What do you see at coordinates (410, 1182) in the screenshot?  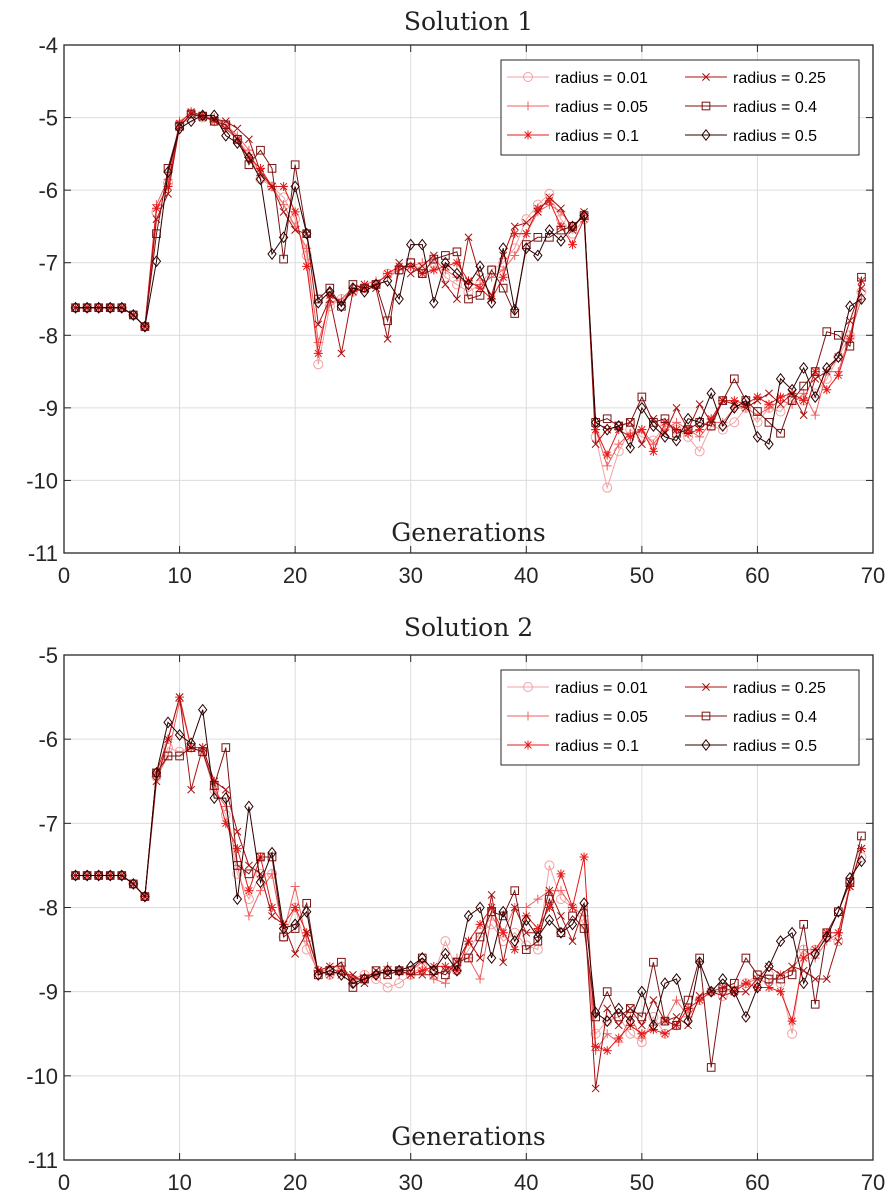 I see `x-tick-label: 30` at bounding box center [410, 1182].